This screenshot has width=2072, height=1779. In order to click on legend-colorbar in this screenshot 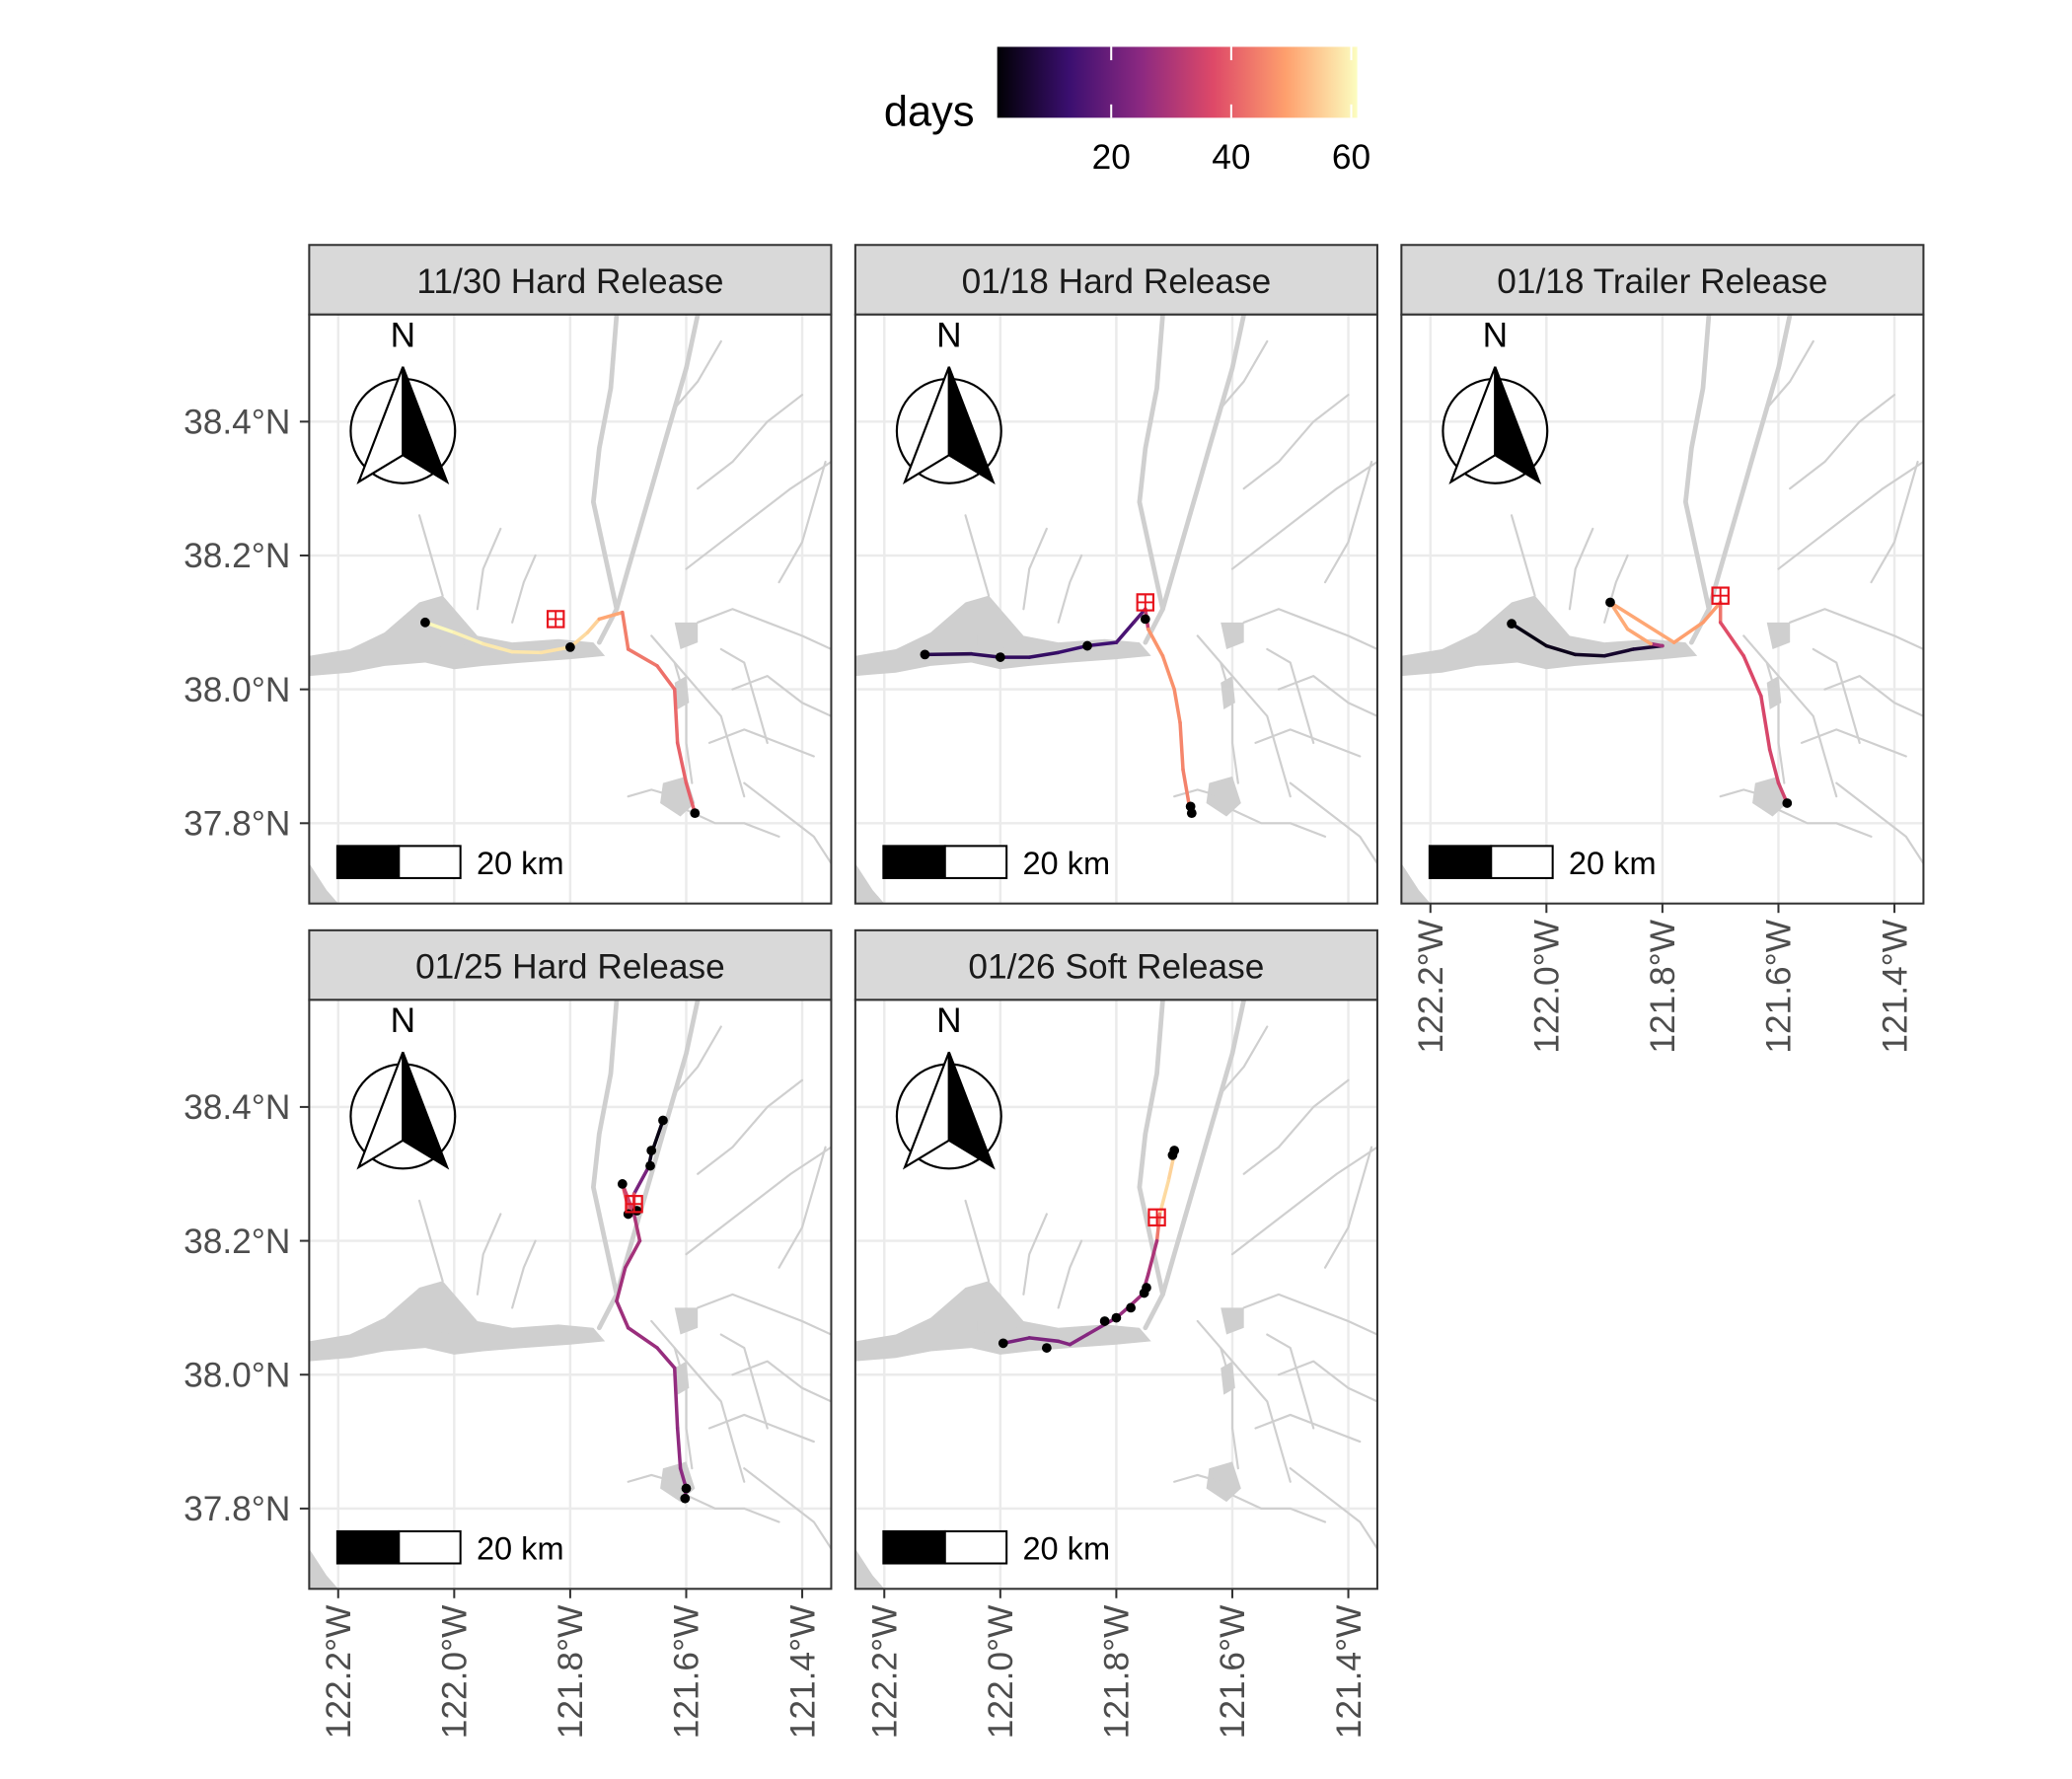, I will do `click(1178, 82)`.